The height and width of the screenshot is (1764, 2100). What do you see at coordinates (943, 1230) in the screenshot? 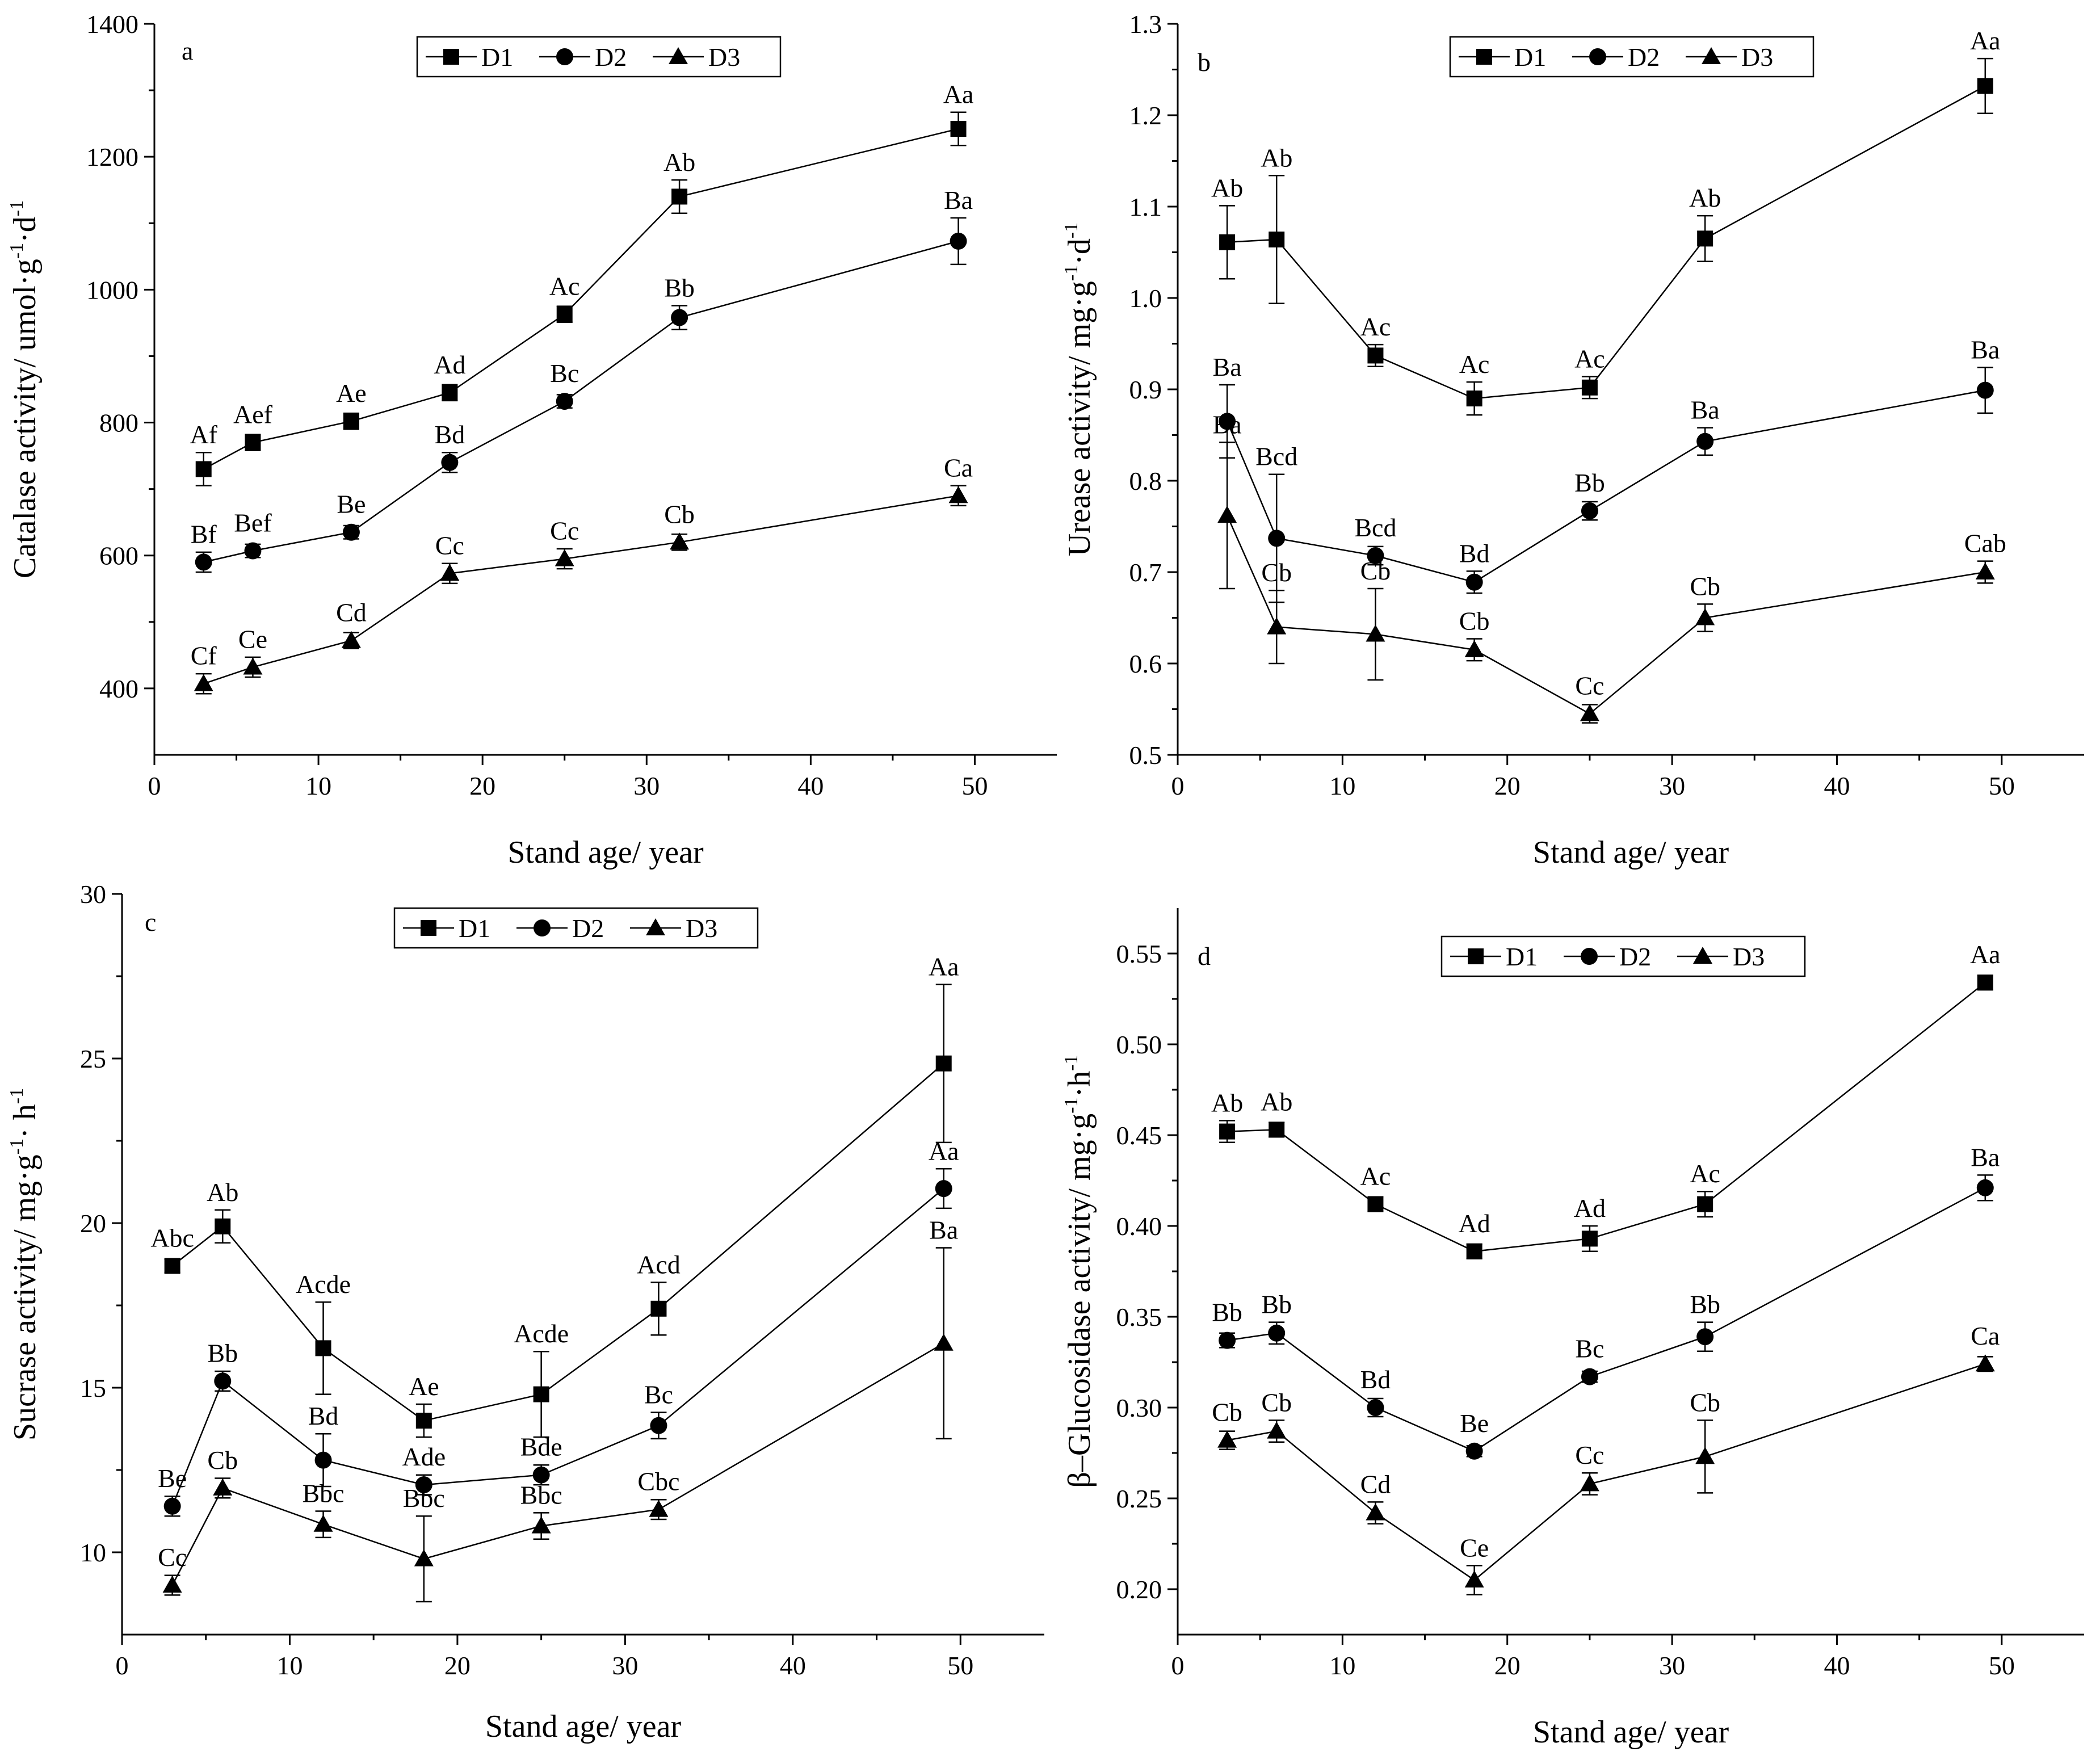
I see `data-label: Ba` at bounding box center [943, 1230].